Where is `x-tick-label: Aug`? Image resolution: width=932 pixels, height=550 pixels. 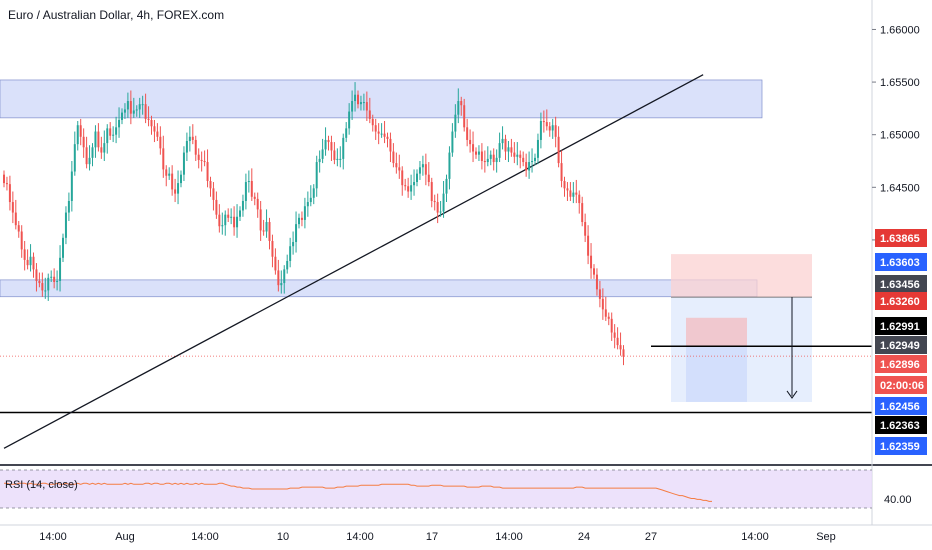 x-tick-label: Aug is located at coordinates (125, 537).